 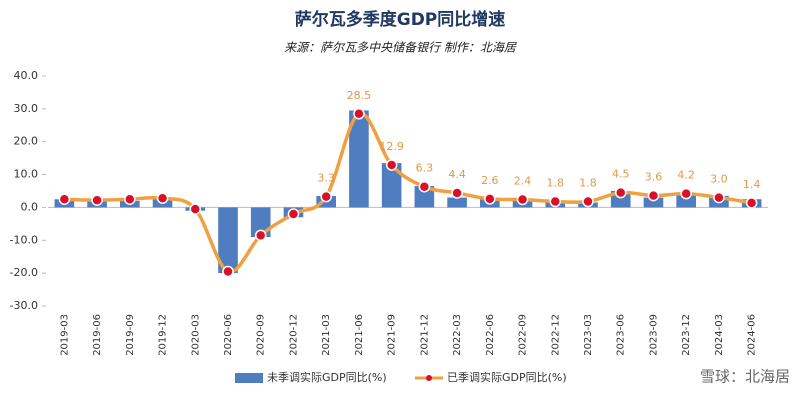 I want to click on y-tick-label: 20.0, so click(x=26, y=141).